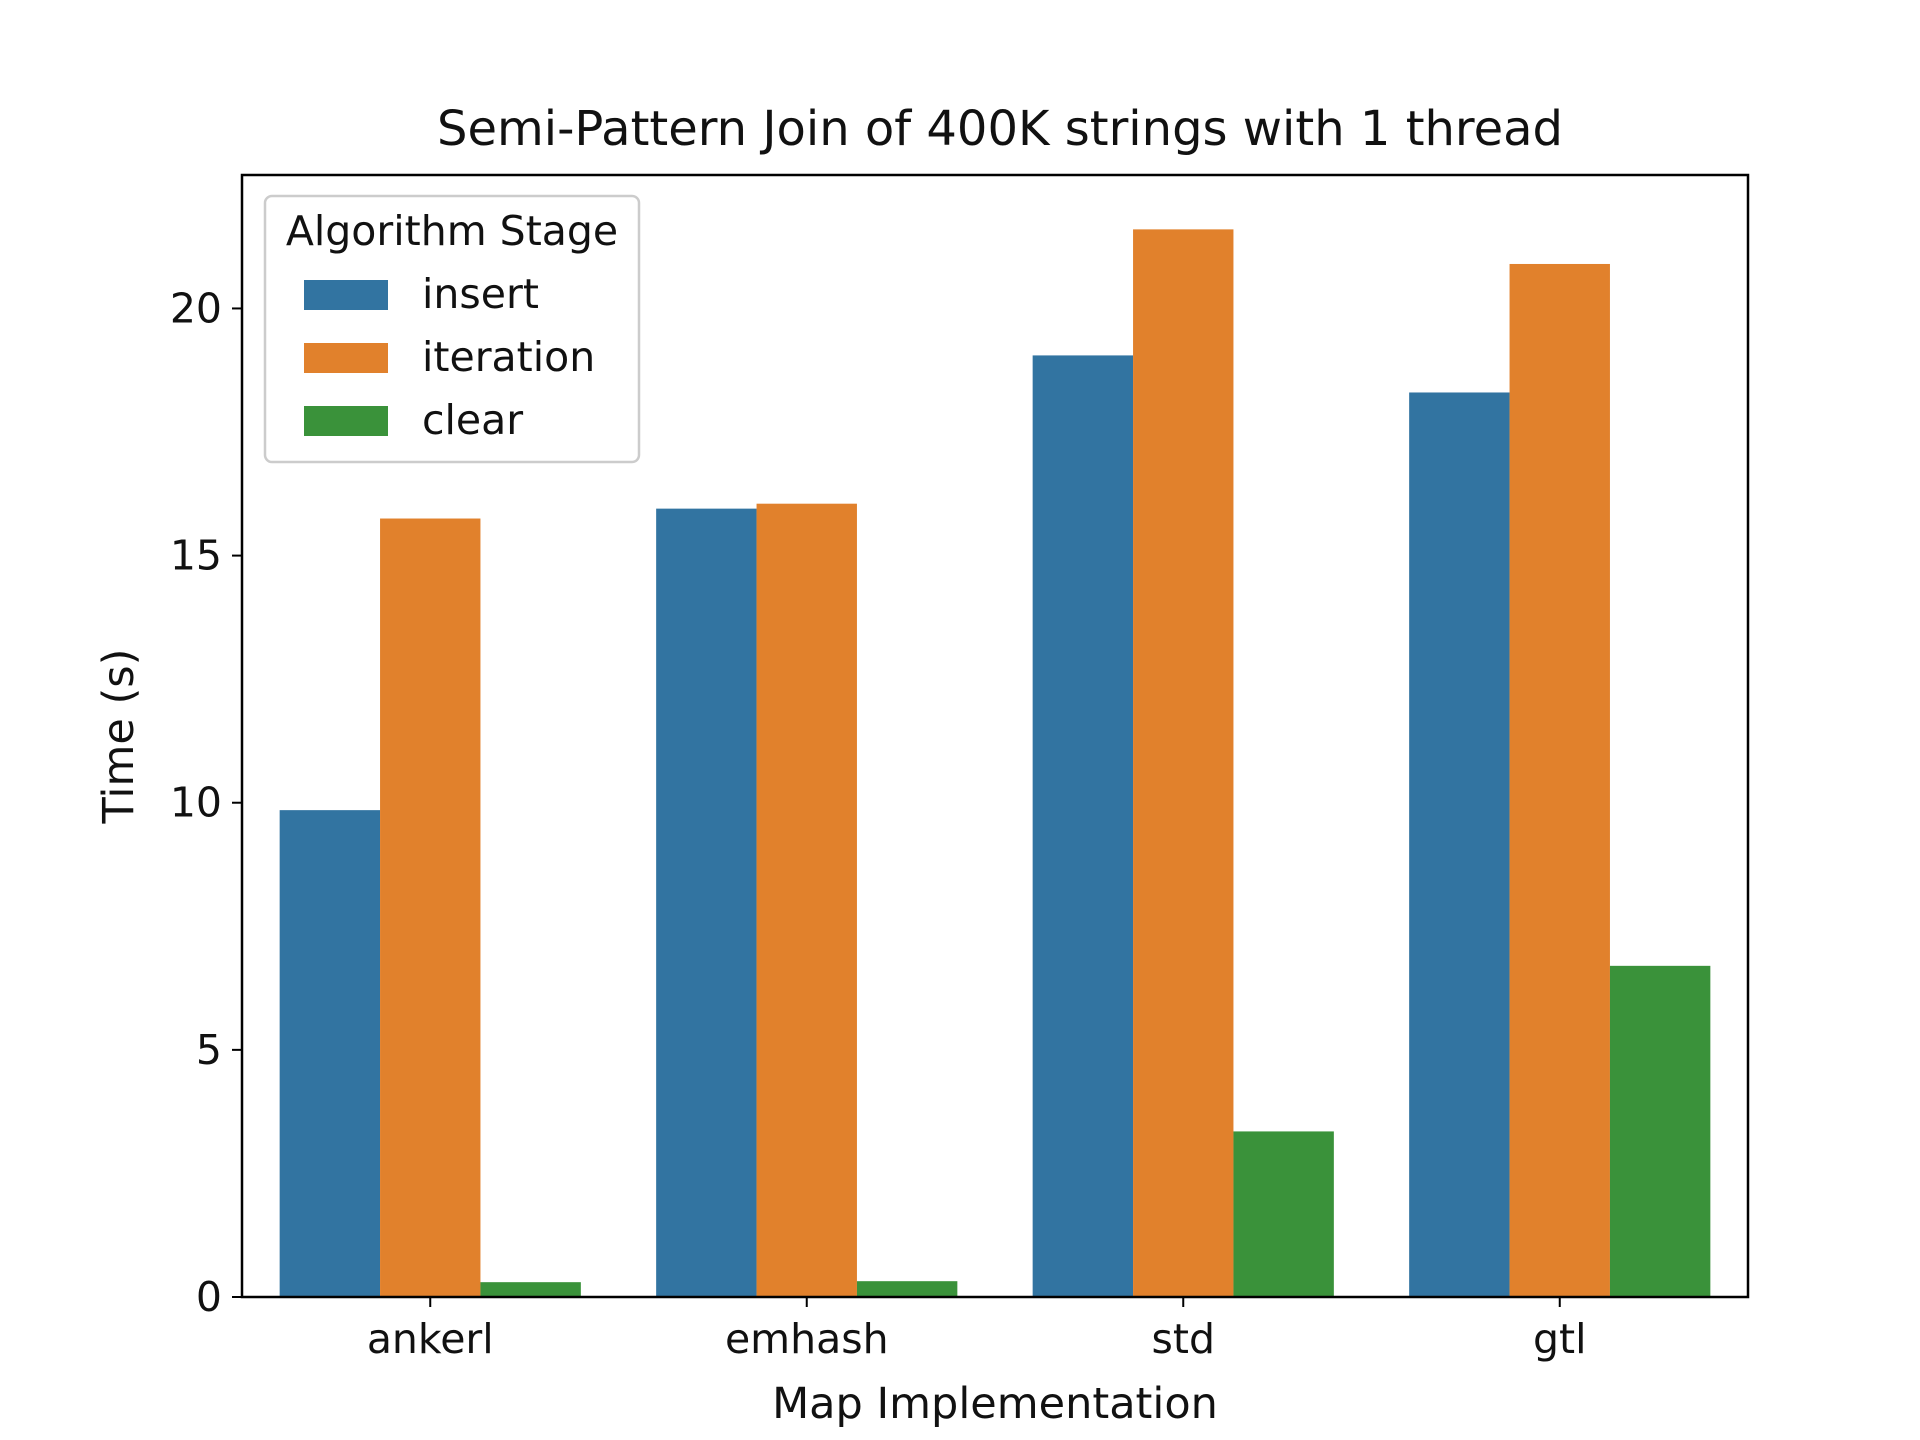 The image size is (1920, 1440). I want to click on legend-label-clear: clear, so click(472, 420).